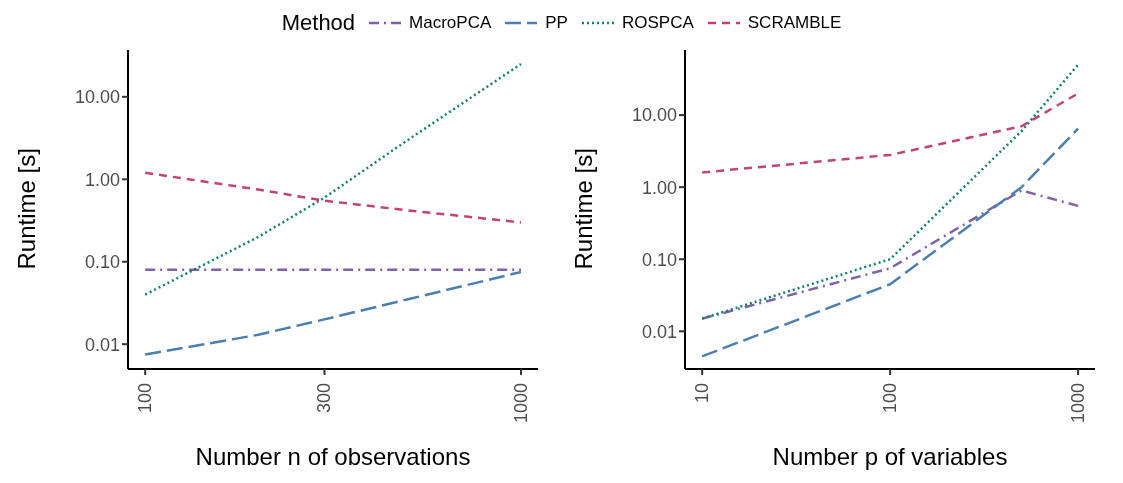 The width and height of the screenshot is (1123, 483). What do you see at coordinates (324, 398) in the screenshot?
I see `x-tick-label: 300` at bounding box center [324, 398].